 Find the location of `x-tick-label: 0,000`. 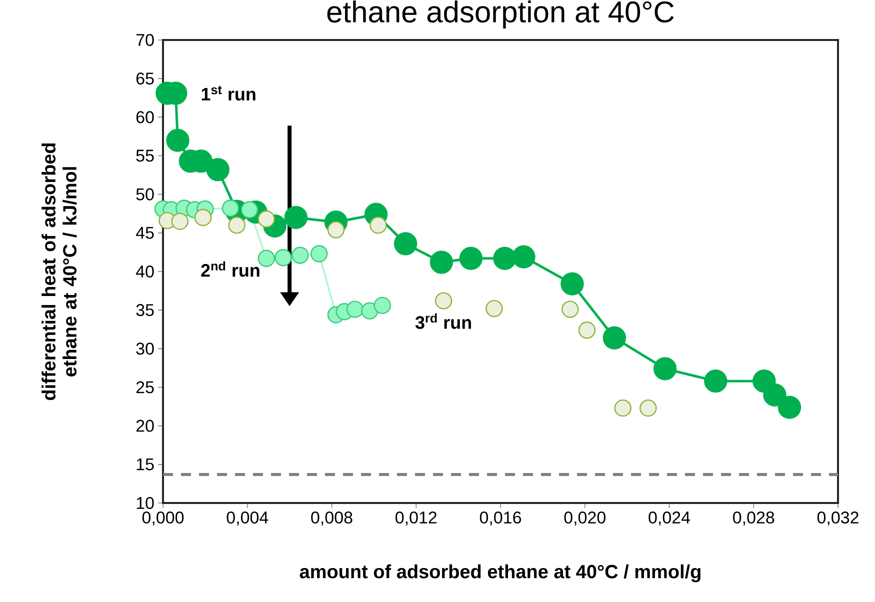

x-tick-label: 0,000 is located at coordinates (163, 519).